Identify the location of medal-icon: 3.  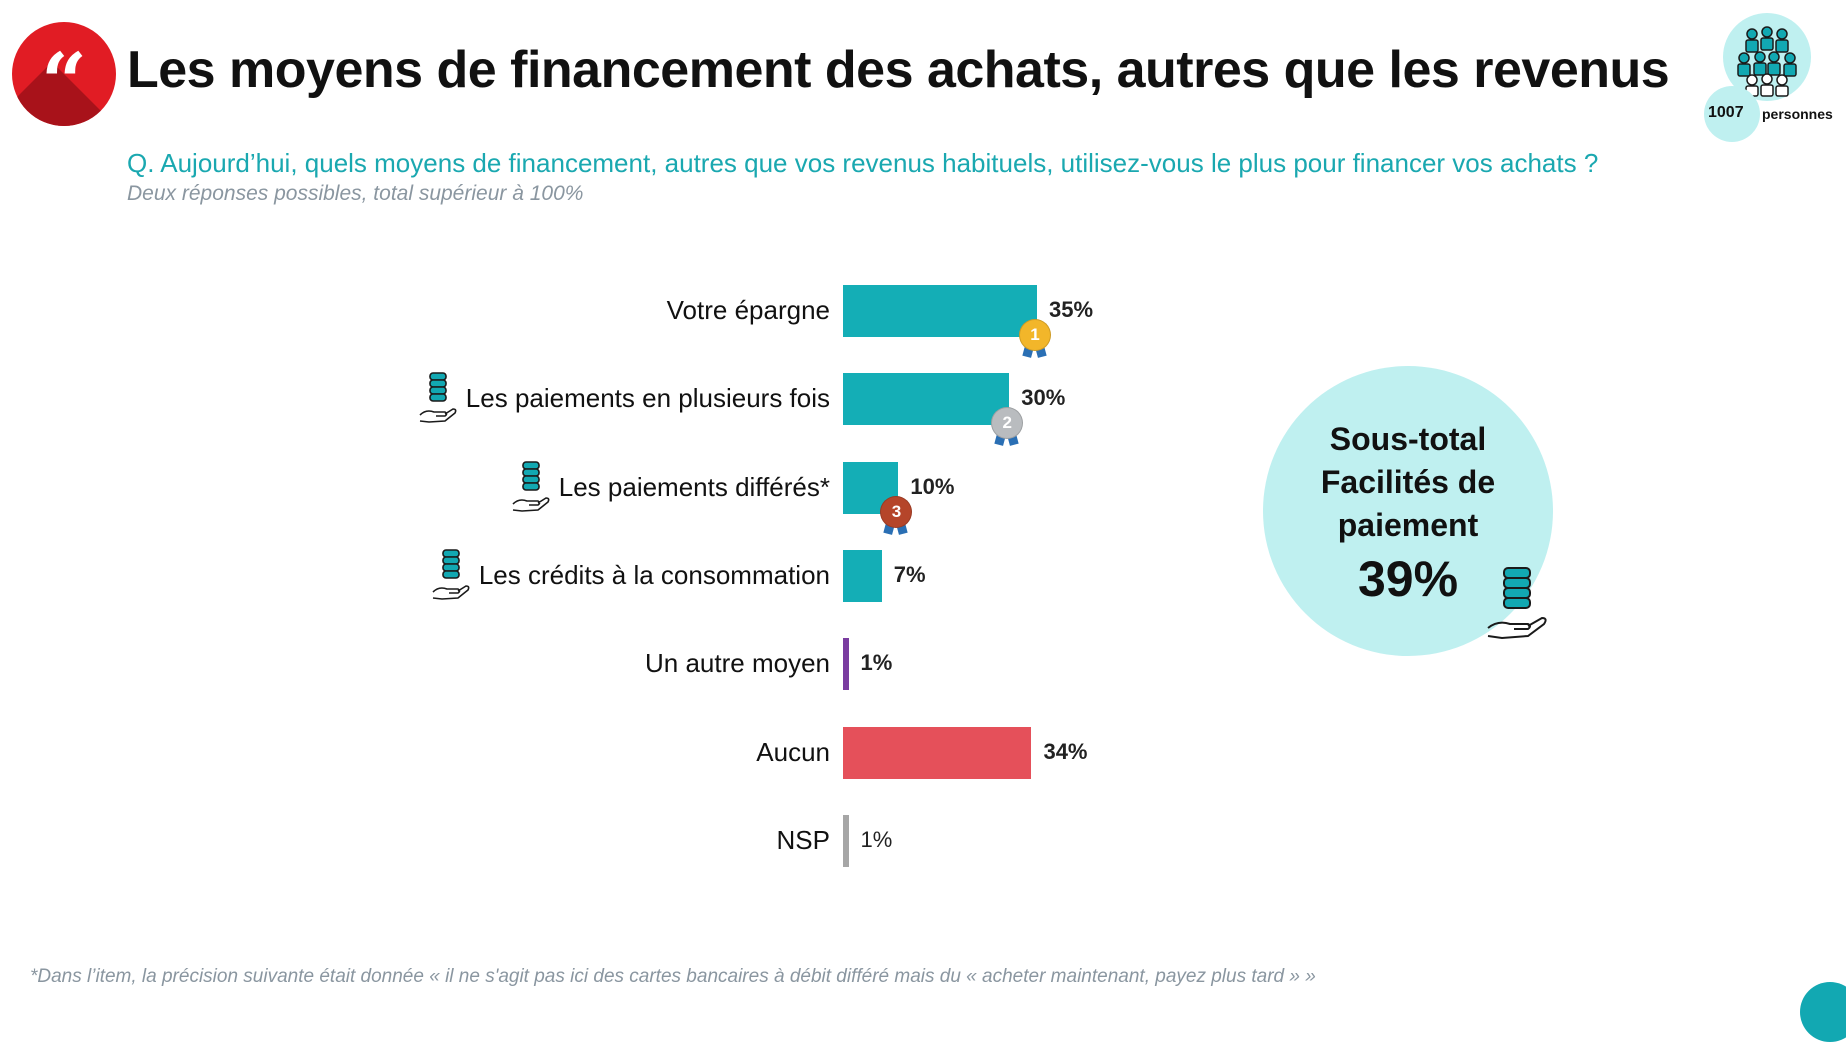
(896, 515).